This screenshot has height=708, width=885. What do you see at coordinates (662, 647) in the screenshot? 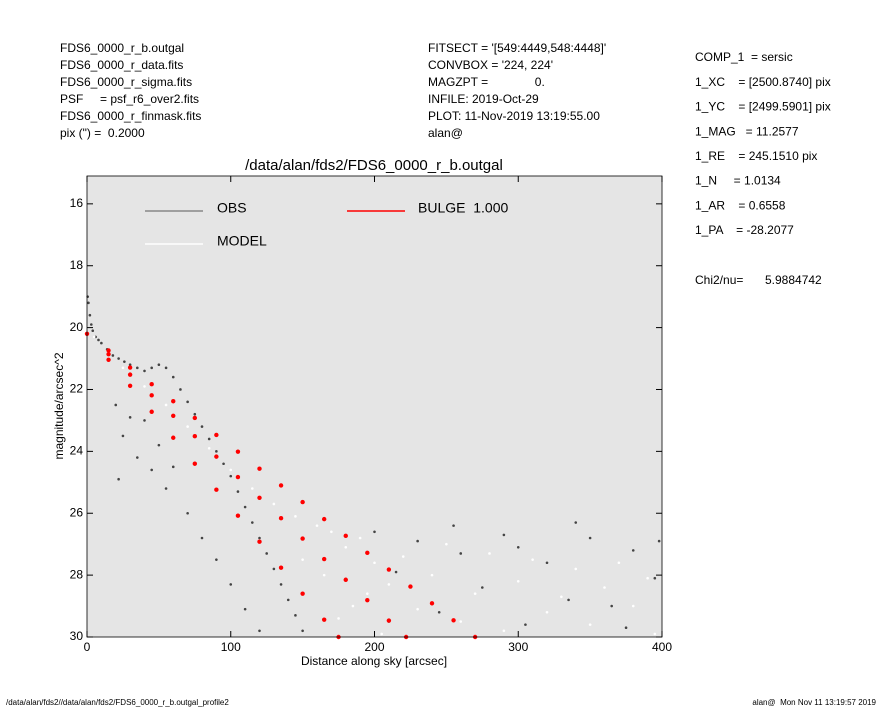
I see `x-tick-label: 400` at bounding box center [662, 647].